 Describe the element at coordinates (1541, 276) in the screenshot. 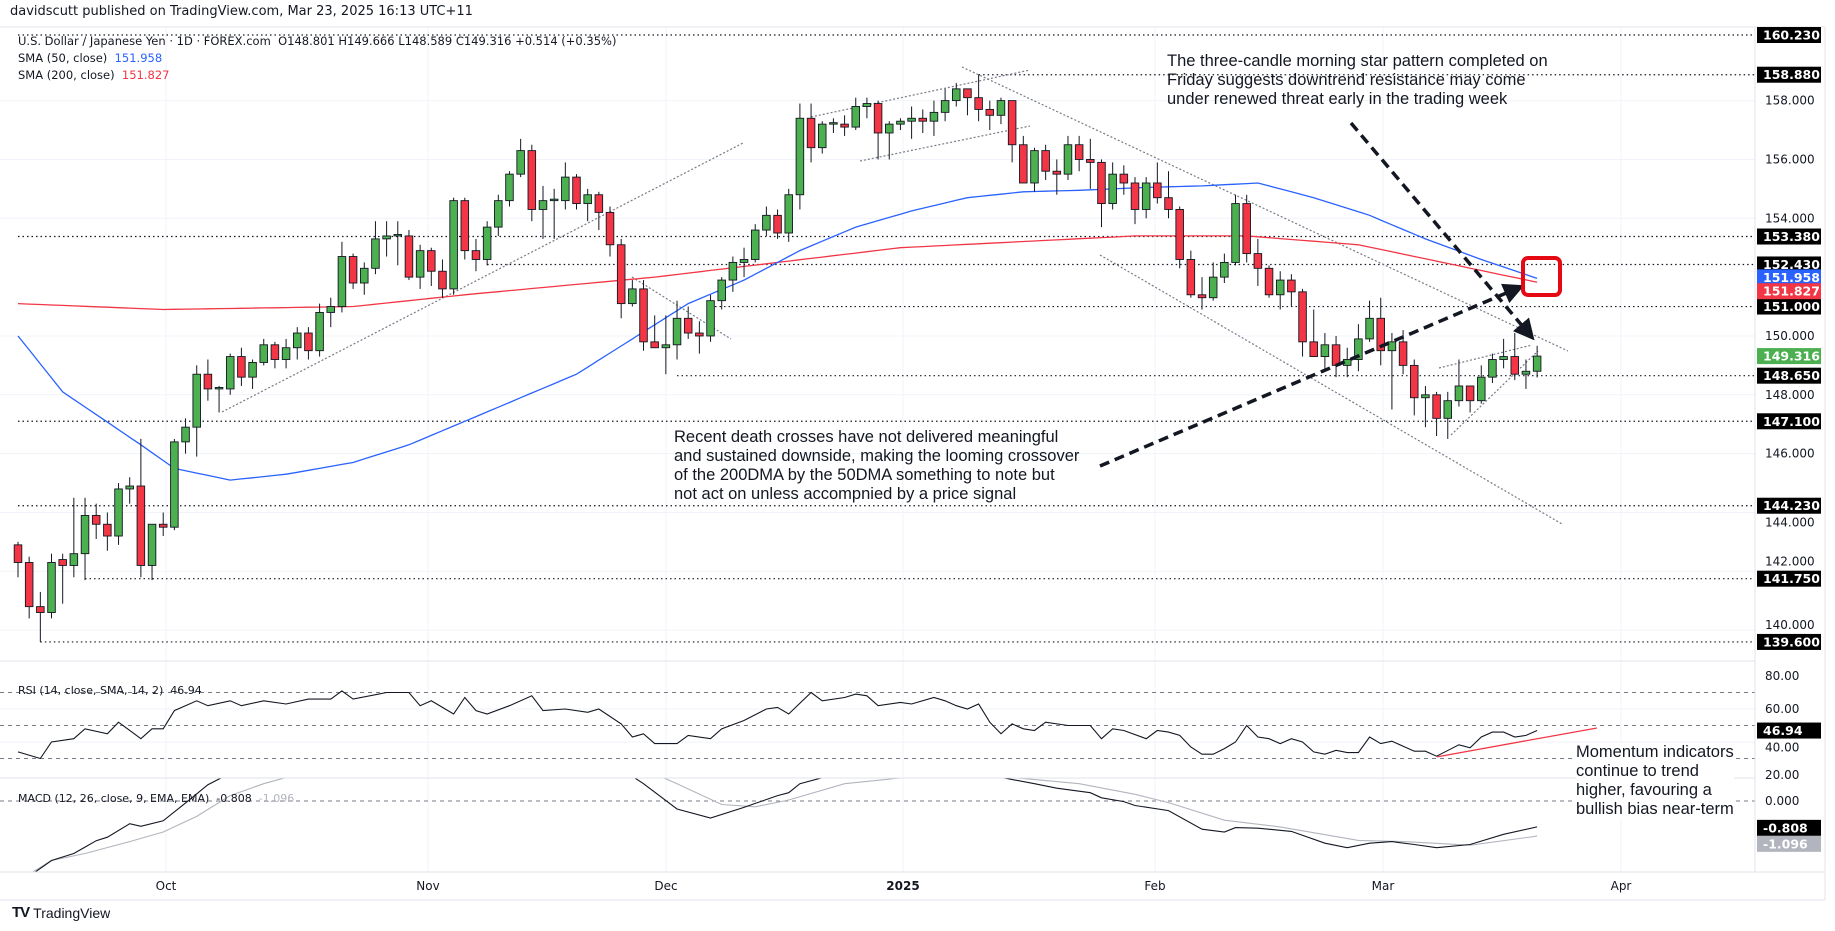

I see `crossover-highlight-box` at that location.